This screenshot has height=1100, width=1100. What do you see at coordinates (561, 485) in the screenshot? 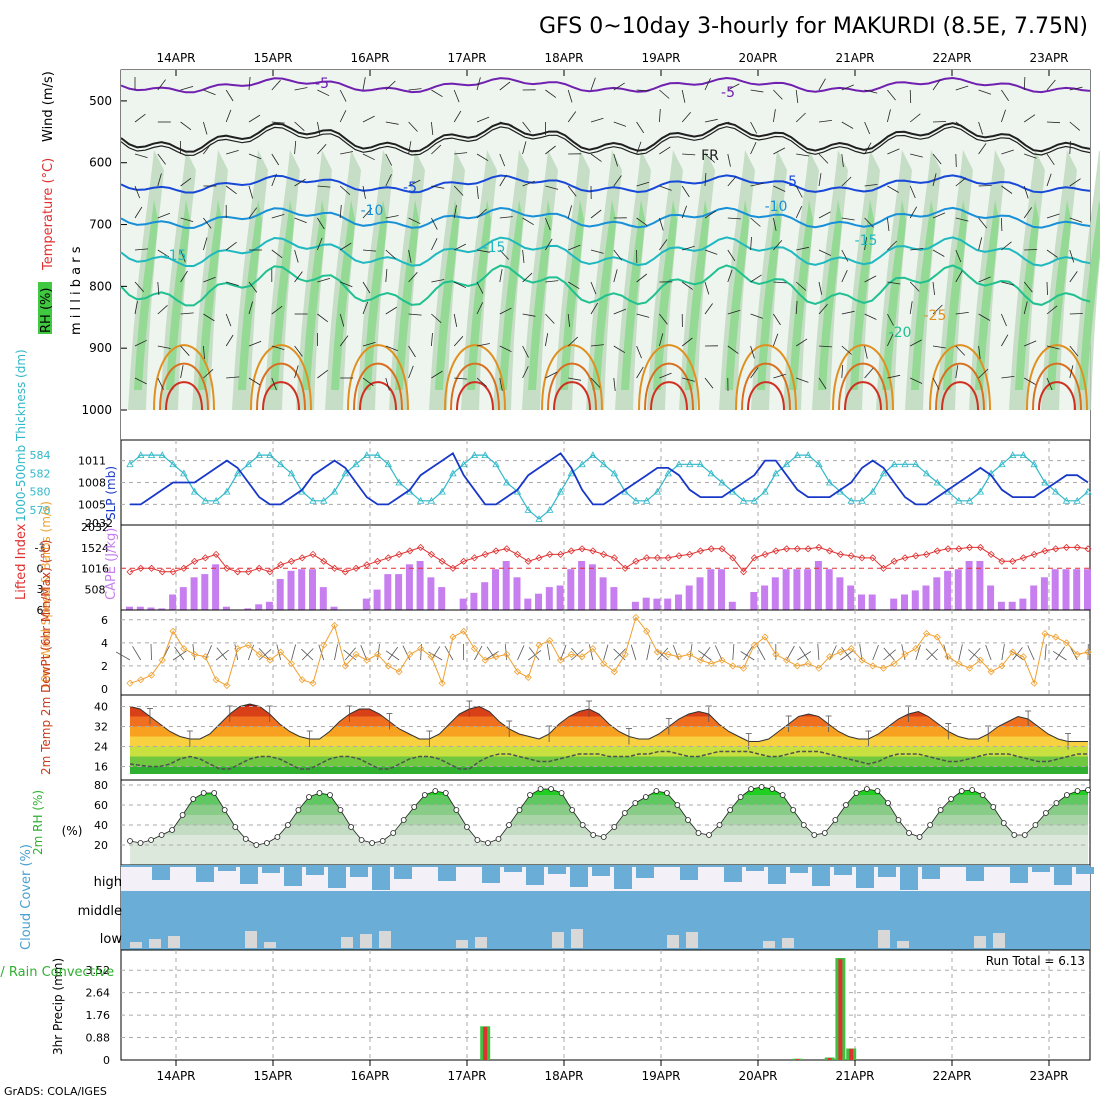
I see `thickness-slp-plot: 578 580 582 584 1005 1008 1011 2032` at bounding box center [561, 485].